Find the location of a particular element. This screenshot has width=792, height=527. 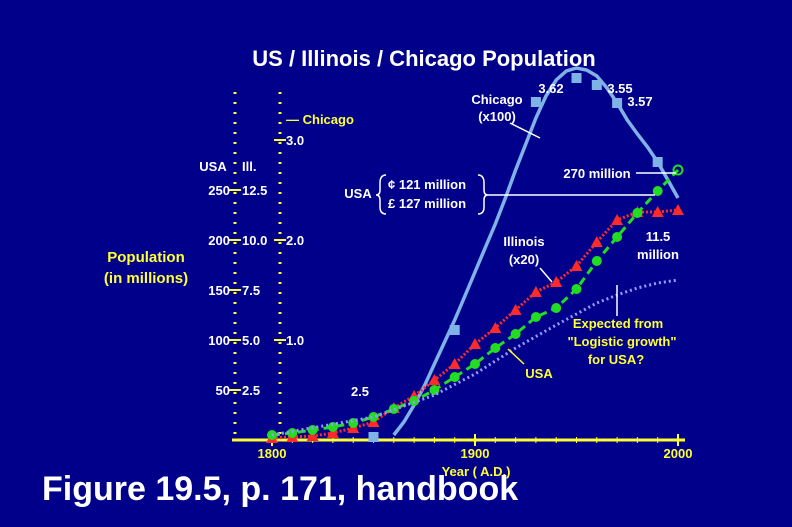

usa-tick-label: 100 is located at coordinates (219, 340).